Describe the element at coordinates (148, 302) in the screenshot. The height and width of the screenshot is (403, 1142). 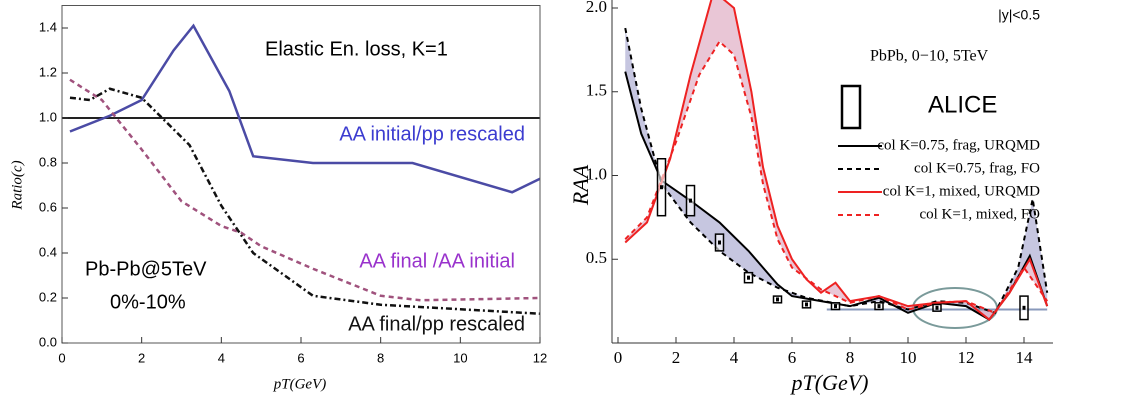
I see `annotation: 0%-10%` at that location.